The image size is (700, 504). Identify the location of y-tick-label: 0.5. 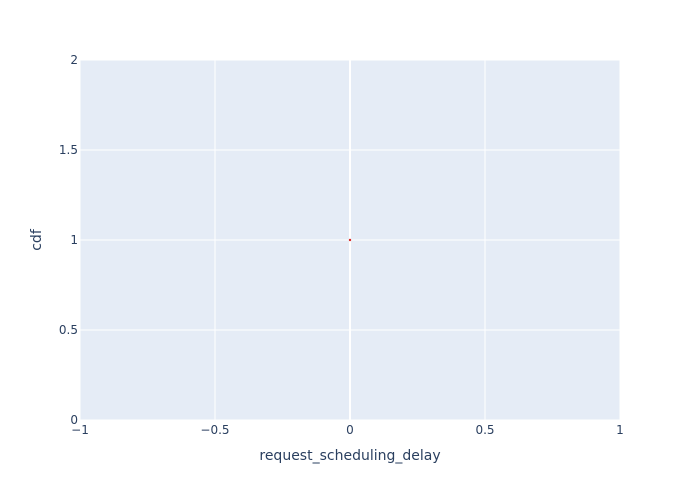
(68, 330).